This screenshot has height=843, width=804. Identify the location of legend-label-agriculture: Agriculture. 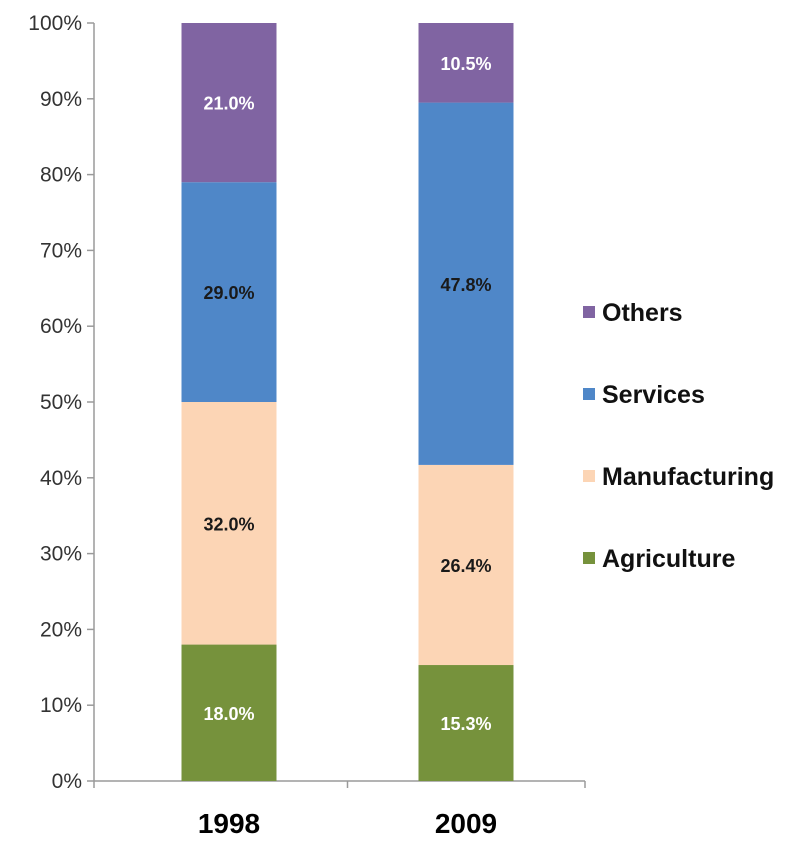
(668, 559).